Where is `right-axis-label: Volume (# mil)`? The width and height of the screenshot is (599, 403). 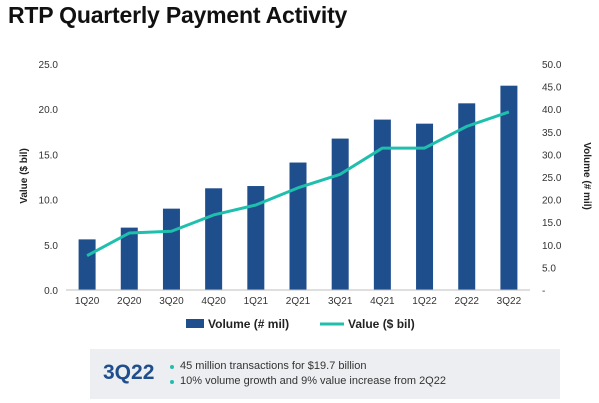
right-axis-label: Volume (# mil) is located at coordinates (586, 176).